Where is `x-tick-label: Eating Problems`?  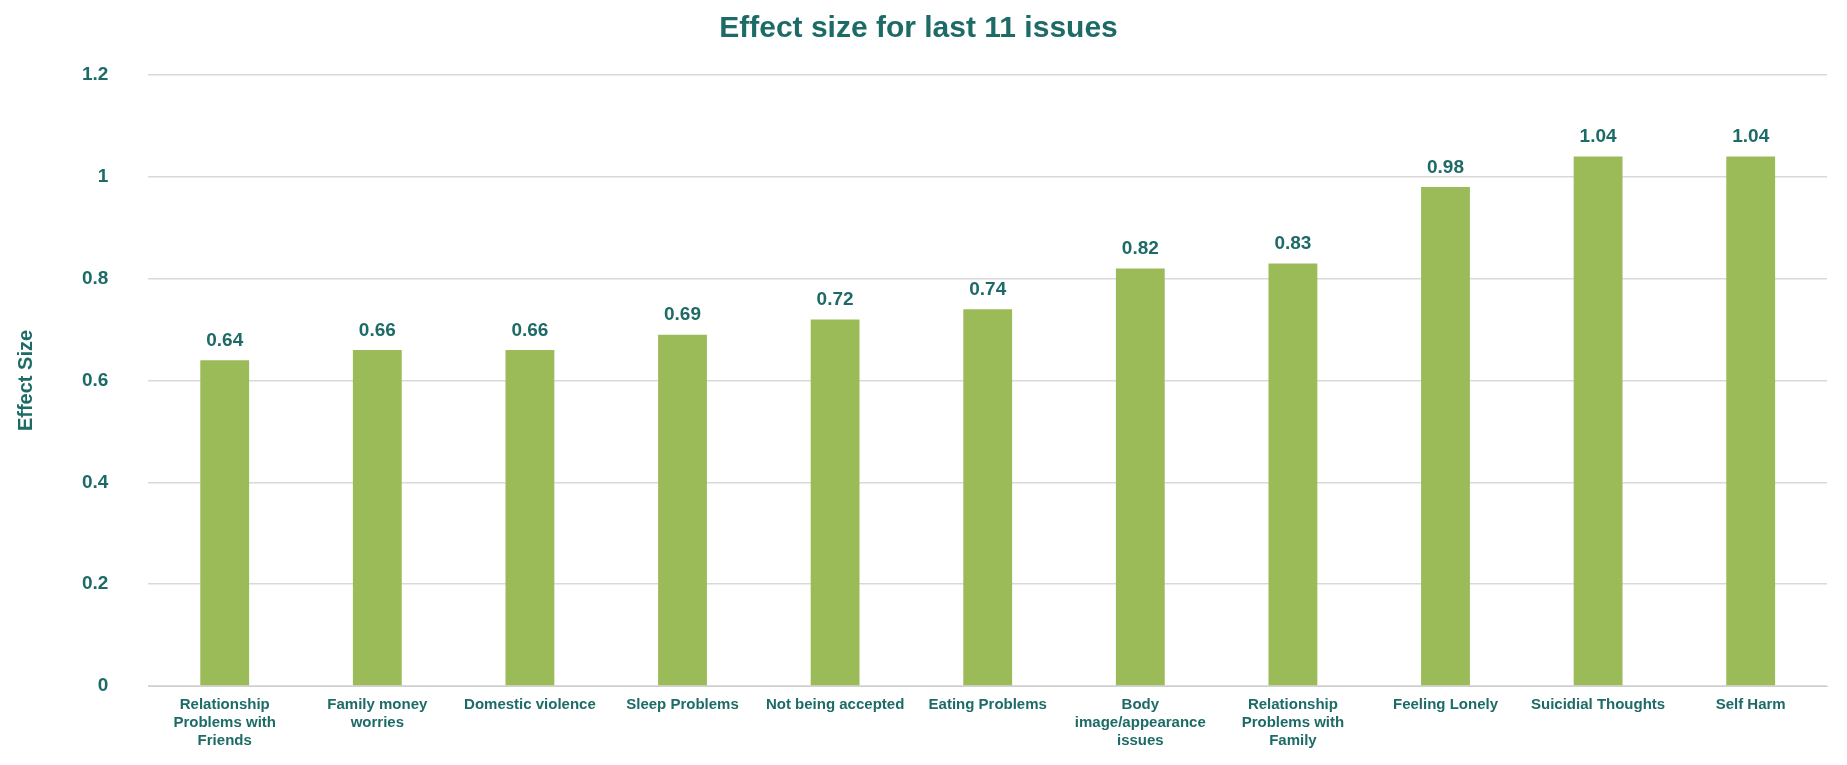
x-tick-label: Eating Problems is located at coordinates (987, 704).